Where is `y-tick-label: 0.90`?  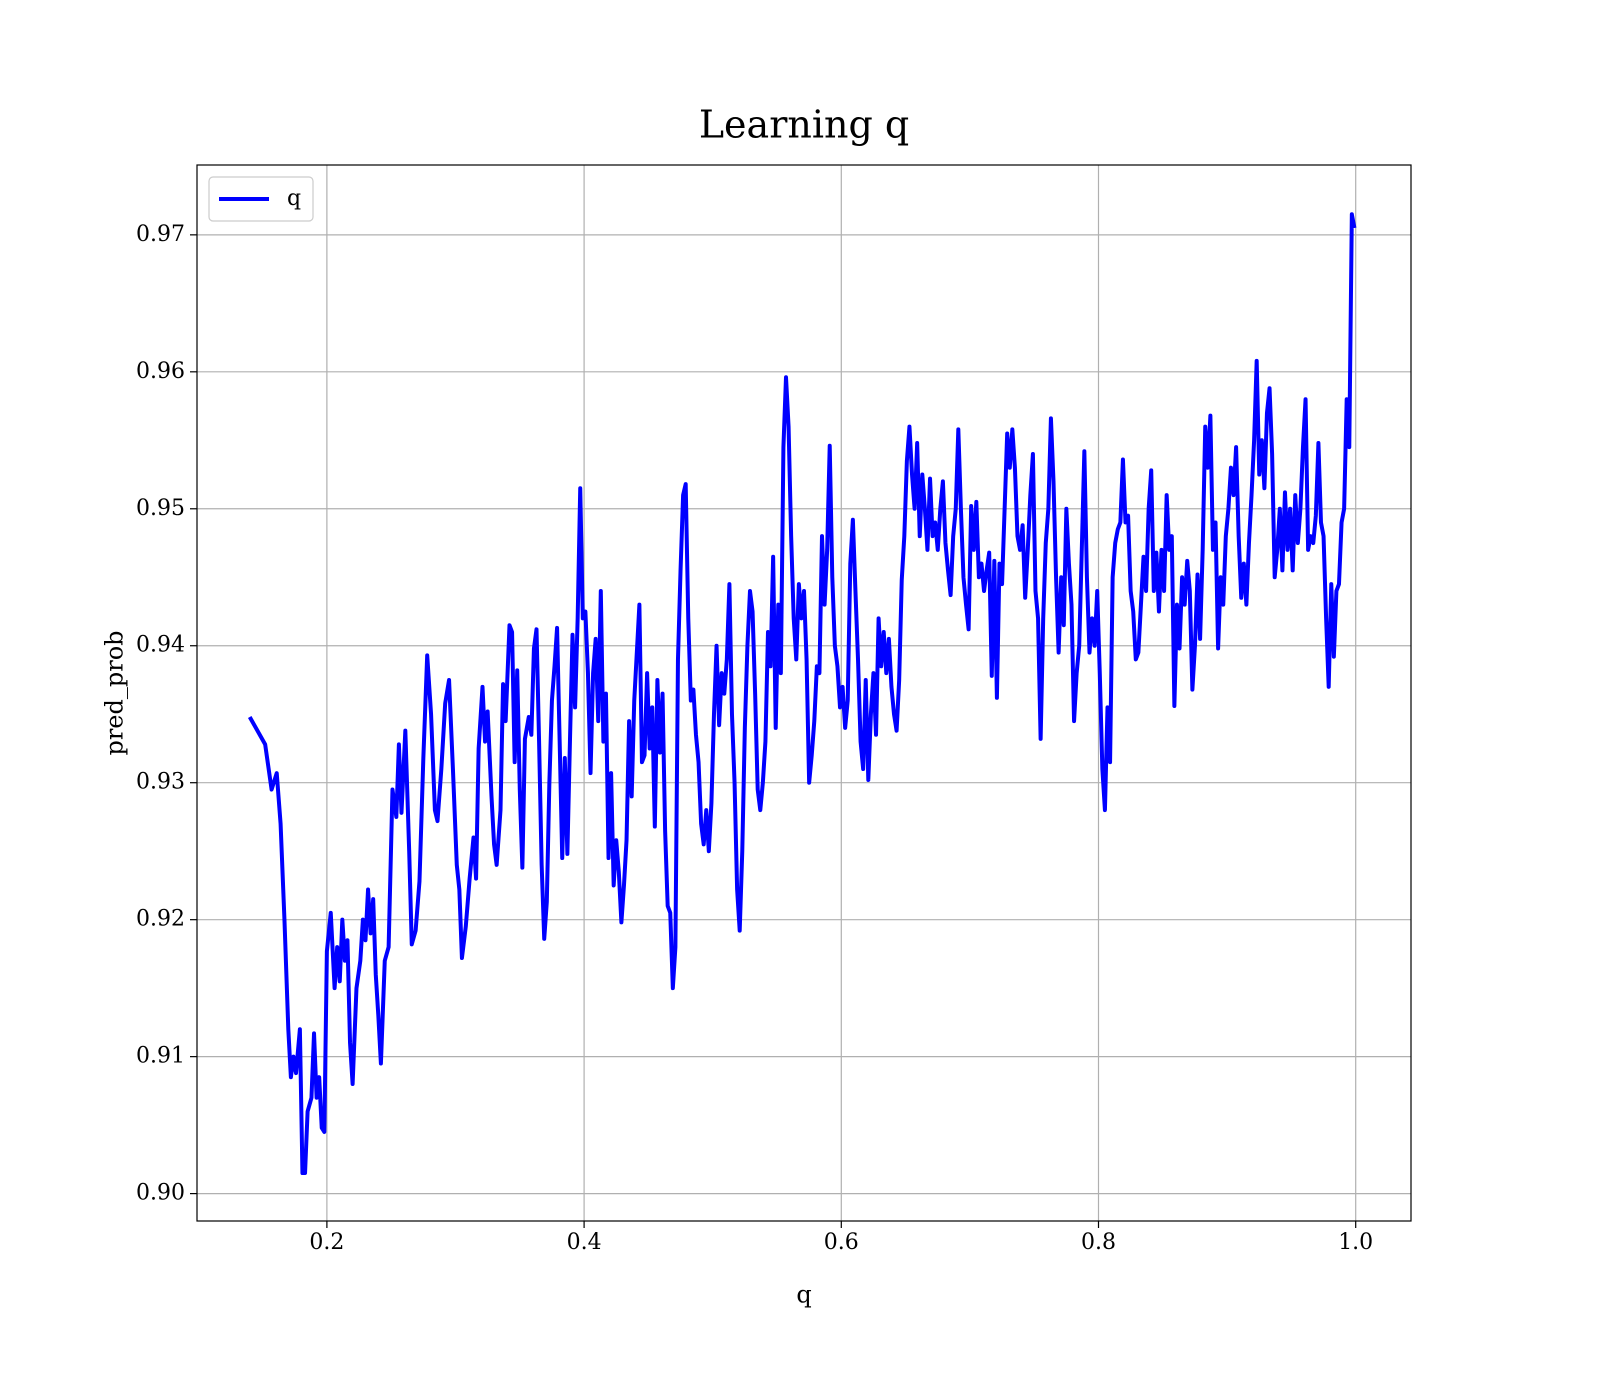
y-tick-label: 0.90 is located at coordinates (160, 1193).